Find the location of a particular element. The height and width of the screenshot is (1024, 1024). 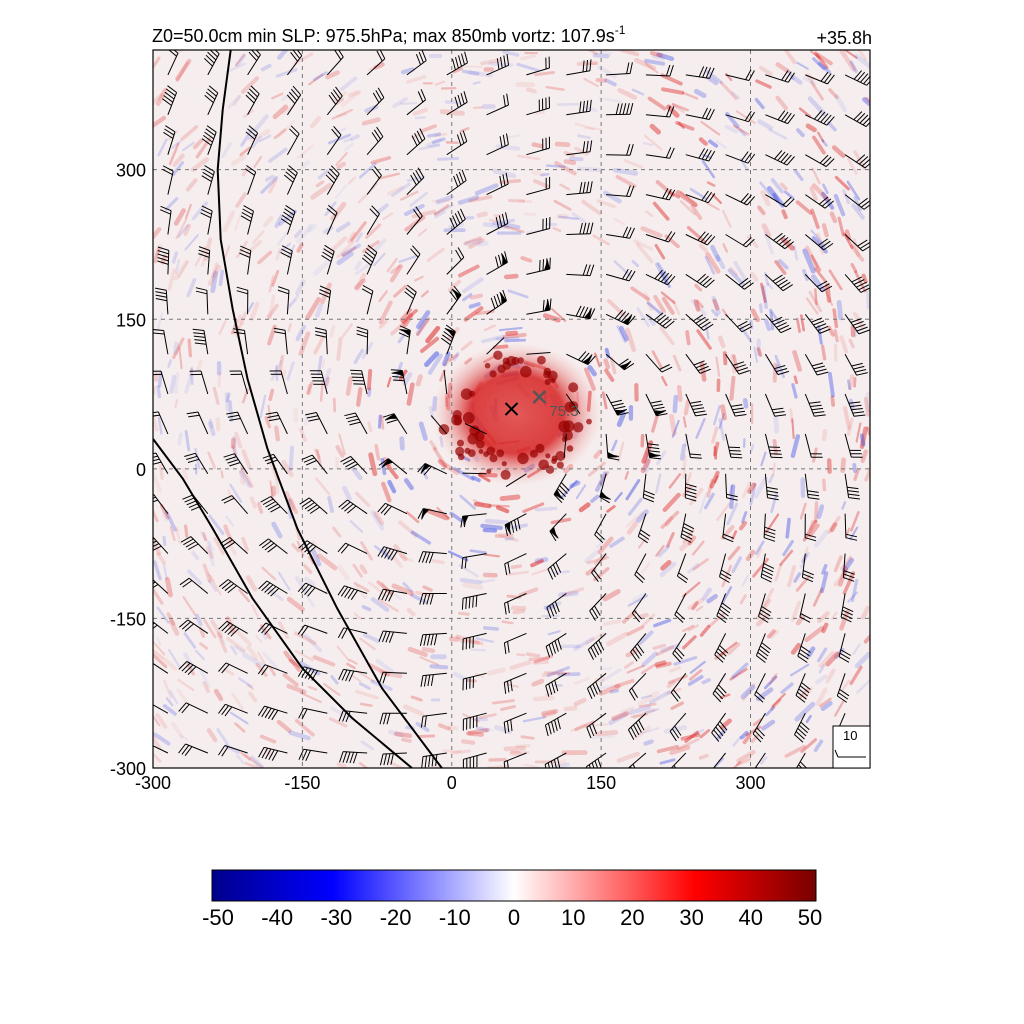

colorbar-tick-label: -50 is located at coordinates (218, 917).